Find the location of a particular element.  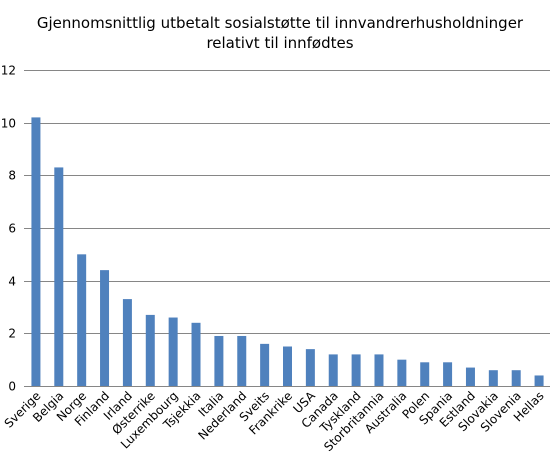

y-axis-ticks: 0 2 4 6 8 10 12 is located at coordinates (8, 229).